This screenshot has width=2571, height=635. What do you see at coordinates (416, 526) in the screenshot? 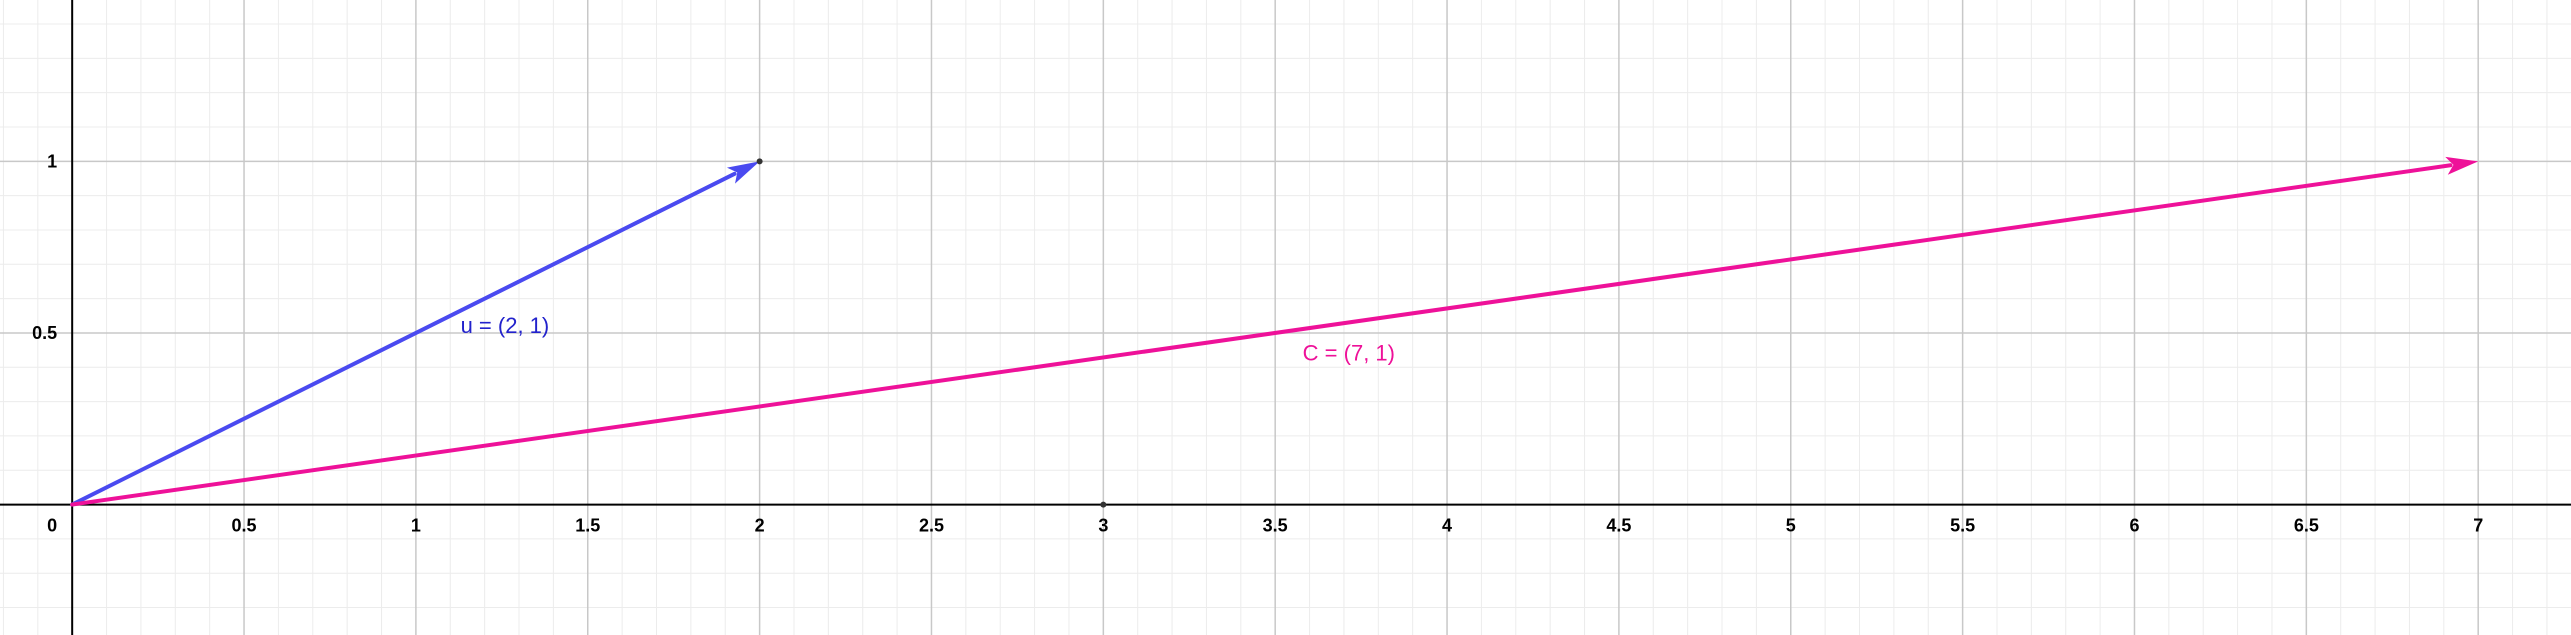
I see `x-tick-label: 1` at bounding box center [416, 526].